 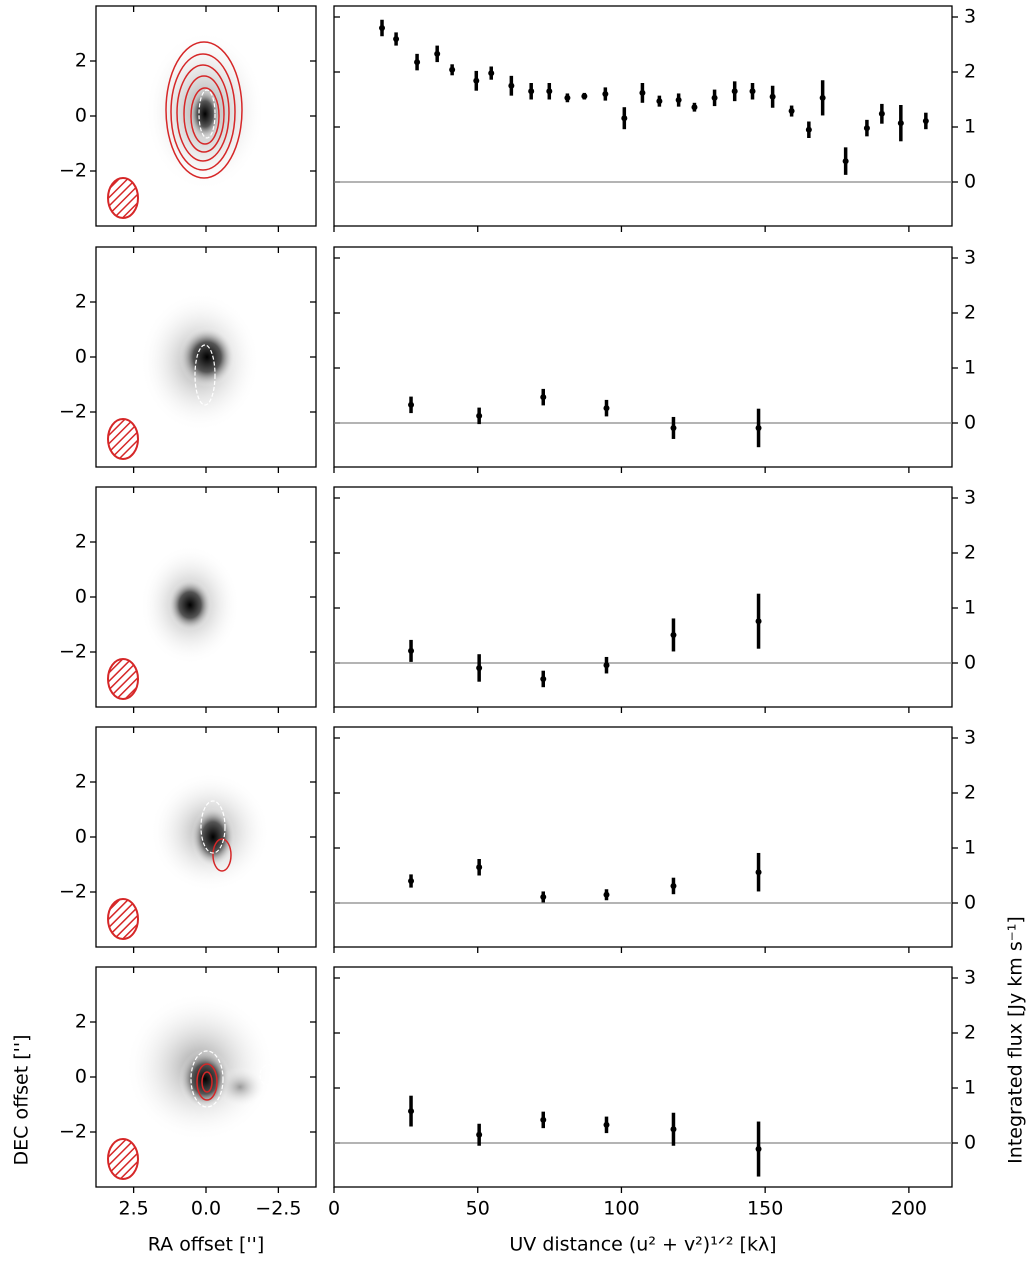 What do you see at coordinates (642, 1245) in the screenshot?
I see `x-axis-label: UV distance (u² + v²)¹ᐟ² [kλ]` at bounding box center [642, 1245].